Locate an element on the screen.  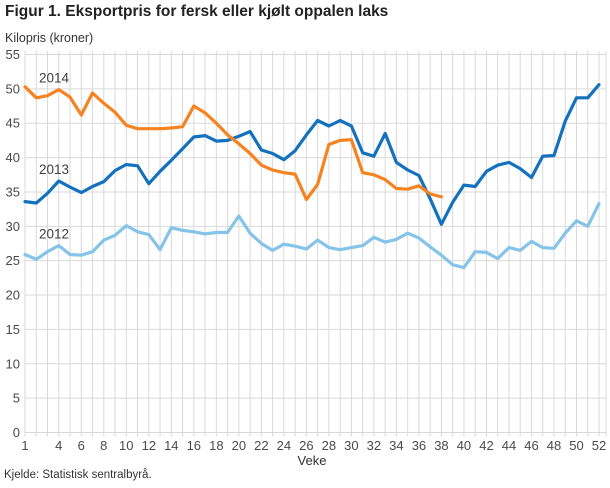
x-tick-label: 32 is located at coordinates (374, 445).